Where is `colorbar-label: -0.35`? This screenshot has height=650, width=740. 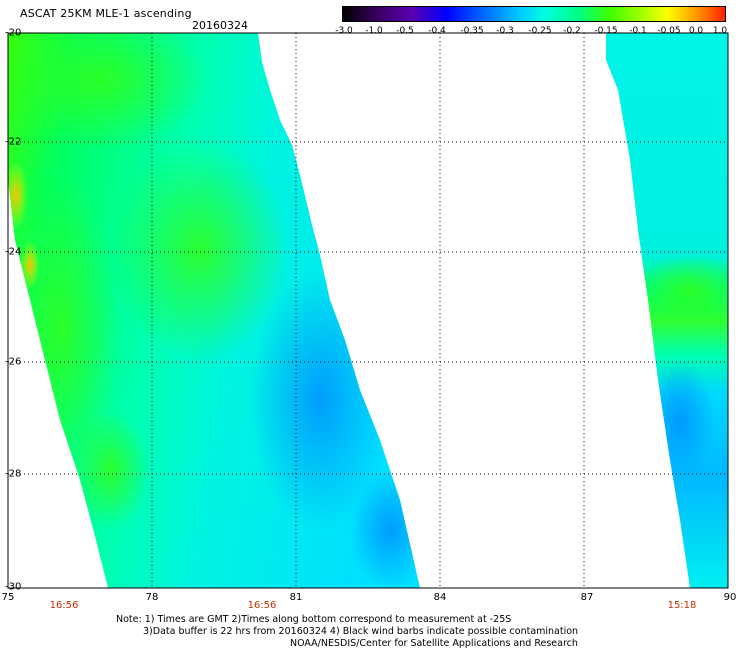
colorbar-label: -0.35 is located at coordinates (472, 31).